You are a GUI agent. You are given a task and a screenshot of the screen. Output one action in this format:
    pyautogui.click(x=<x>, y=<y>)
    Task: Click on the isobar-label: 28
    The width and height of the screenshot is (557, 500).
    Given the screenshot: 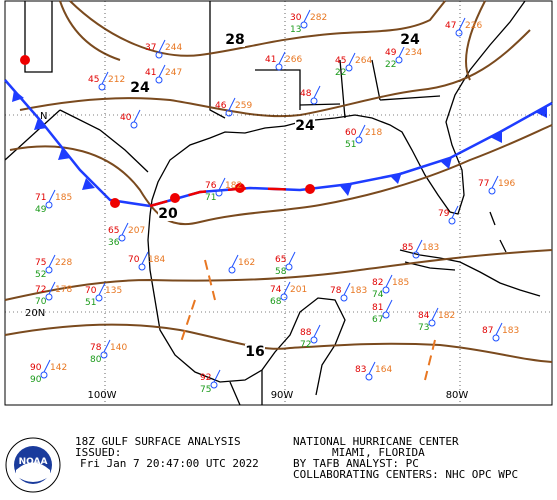 What is the action you would take?
    pyautogui.click(x=234, y=40)
    